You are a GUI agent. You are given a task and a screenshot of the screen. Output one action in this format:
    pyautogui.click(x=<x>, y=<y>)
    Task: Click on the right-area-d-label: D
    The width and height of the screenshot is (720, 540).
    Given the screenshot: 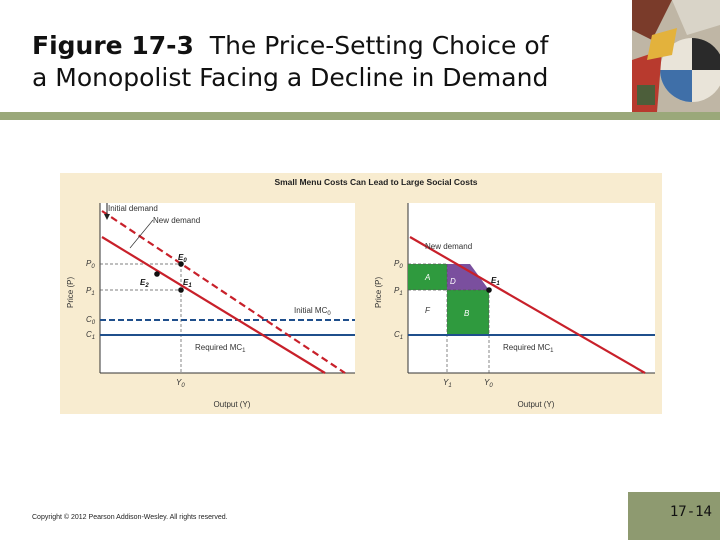 What is the action you would take?
    pyautogui.click(x=453, y=281)
    